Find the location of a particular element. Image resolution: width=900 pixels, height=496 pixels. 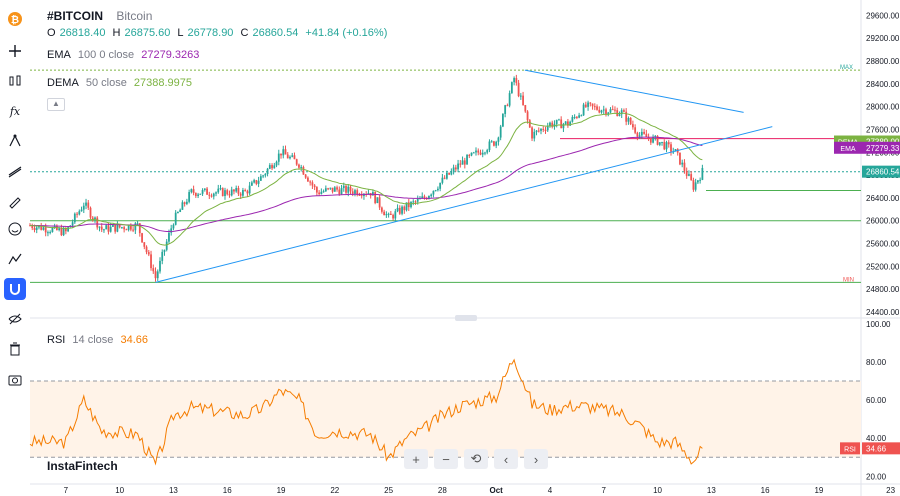

magnet-icon is located at coordinates (15, 289).